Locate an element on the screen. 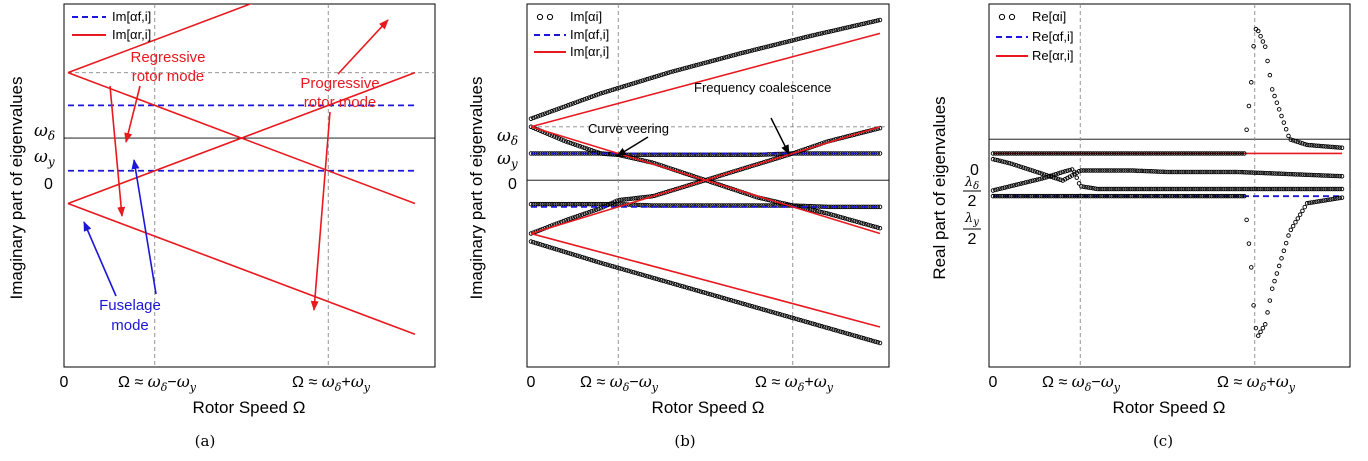 The width and height of the screenshot is (1368, 461). xtick-b-minus: Ω ≈ ωδ−ωy is located at coordinates (619, 383).